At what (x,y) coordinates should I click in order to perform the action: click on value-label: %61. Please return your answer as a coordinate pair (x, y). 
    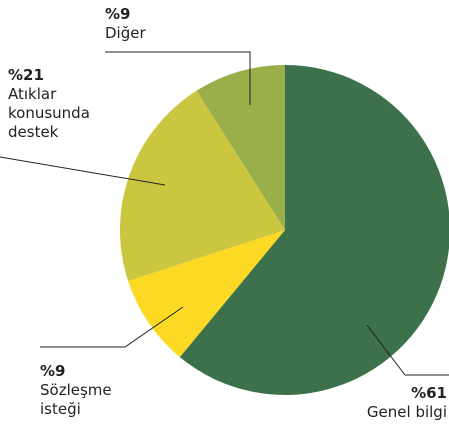
    Looking at the image, I should click on (429, 393).